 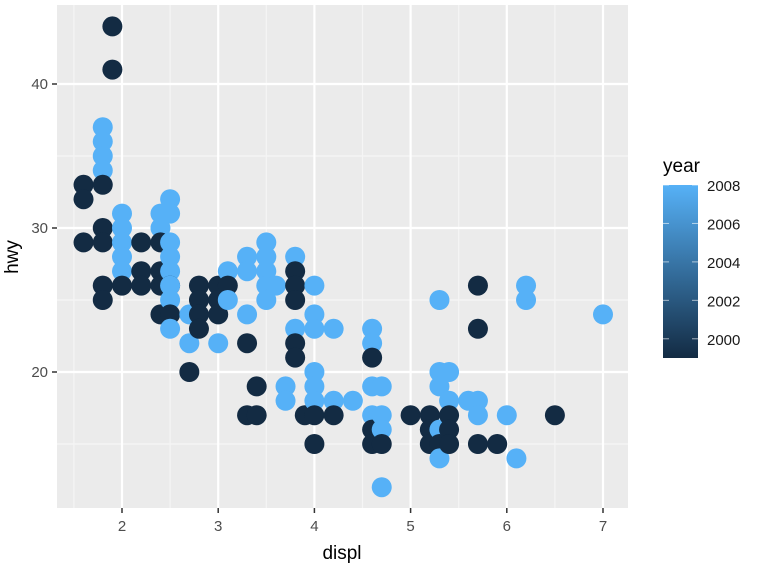 I want to click on x-tick-label: 4, so click(x=314, y=526).